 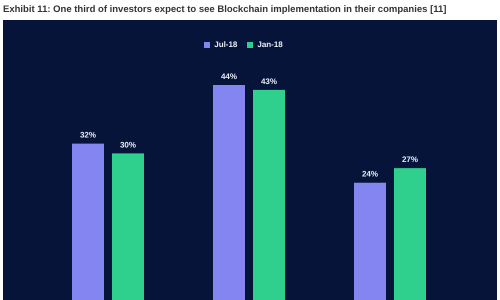 I want to click on data-label: 32%, so click(x=88, y=135).